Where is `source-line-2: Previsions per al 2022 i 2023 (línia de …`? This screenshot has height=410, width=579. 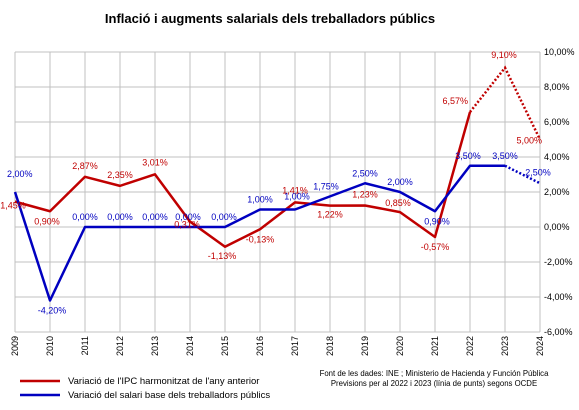 source-line-2: Previsions per al 2022 i 2023 (línia de … is located at coordinates (434, 383).